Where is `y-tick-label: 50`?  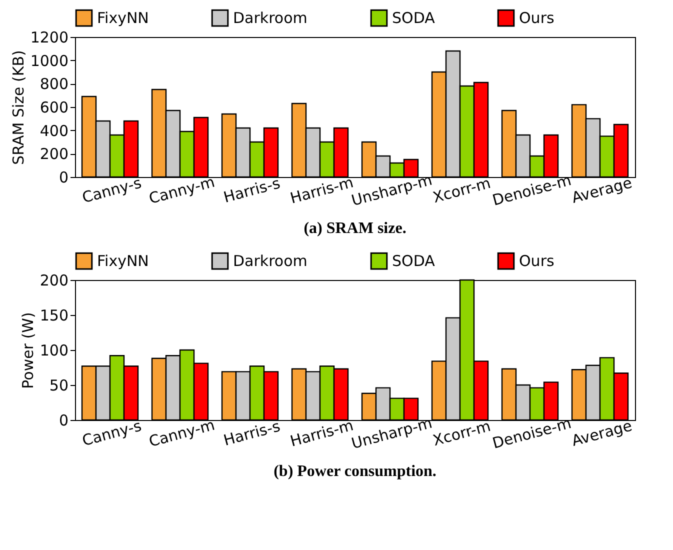 y-tick-label: 50 is located at coordinates (58, 385).